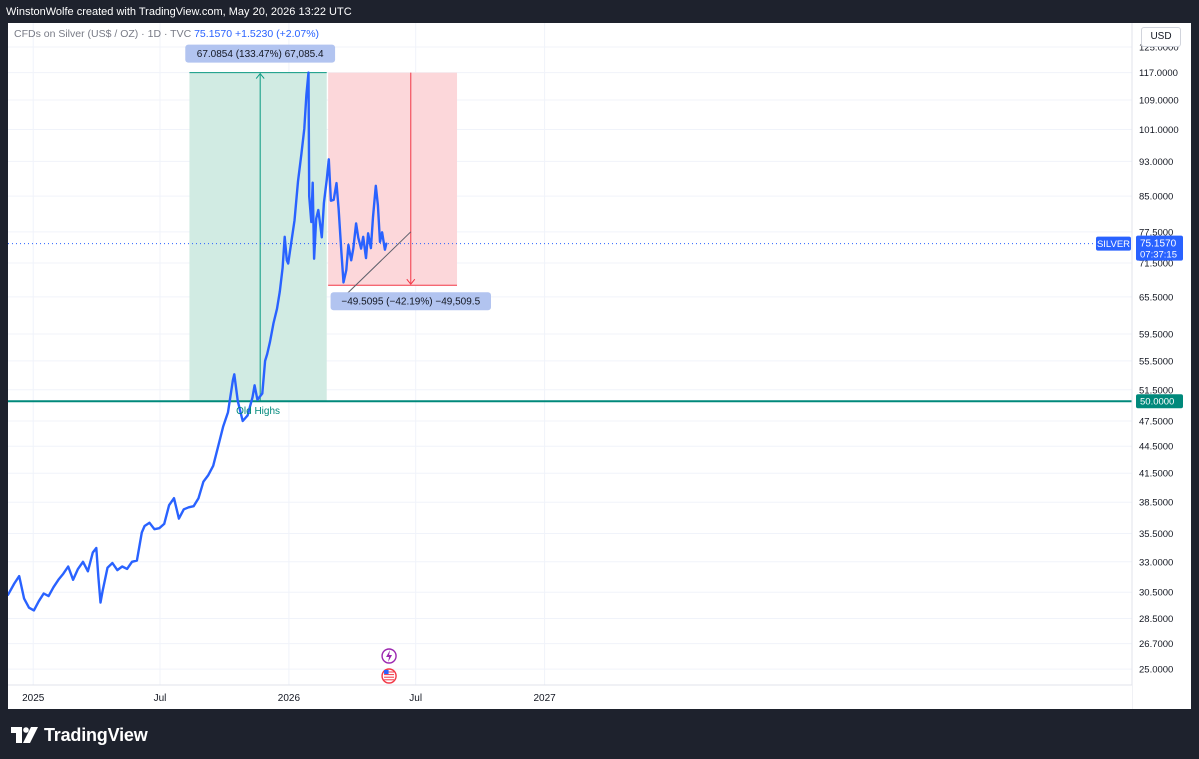 This screenshot has width=1199, height=759. I want to click on short-measure-label: −49.5095 (−42.19%) −49,509.5, so click(410, 301).